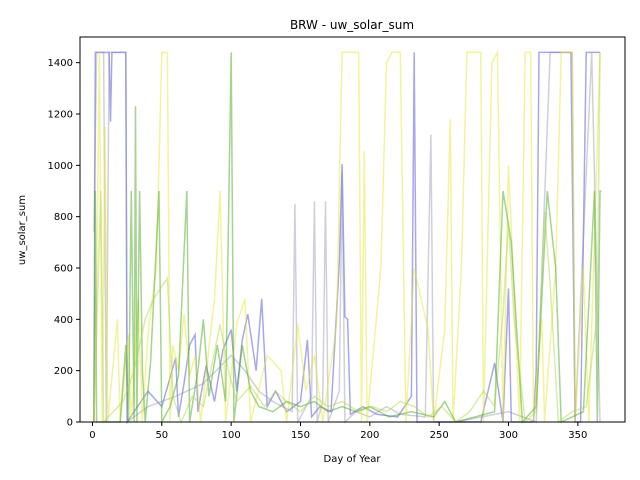 The width and height of the screenshot is (640, 480). I want to click on y-tick-label: 800, so click(63, 217).